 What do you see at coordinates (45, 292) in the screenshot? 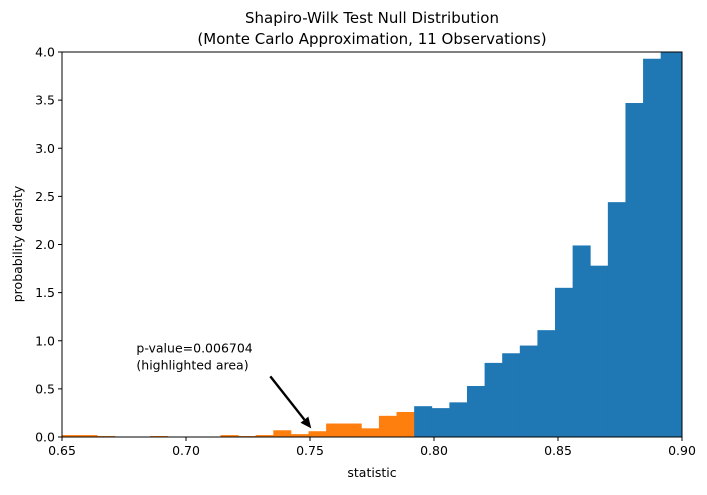
I see `y-tick-label: 1.5` at bounding box center [45, 292].